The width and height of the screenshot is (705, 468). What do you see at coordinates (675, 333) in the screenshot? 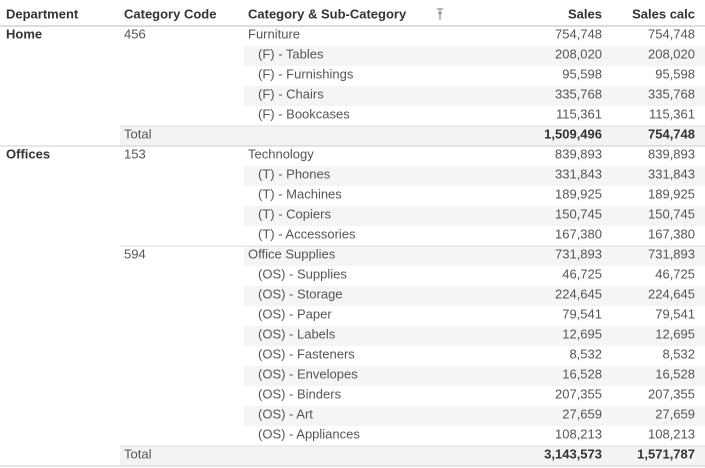
I see `sales-calc: 12,695` at bounding box center [675, 333].